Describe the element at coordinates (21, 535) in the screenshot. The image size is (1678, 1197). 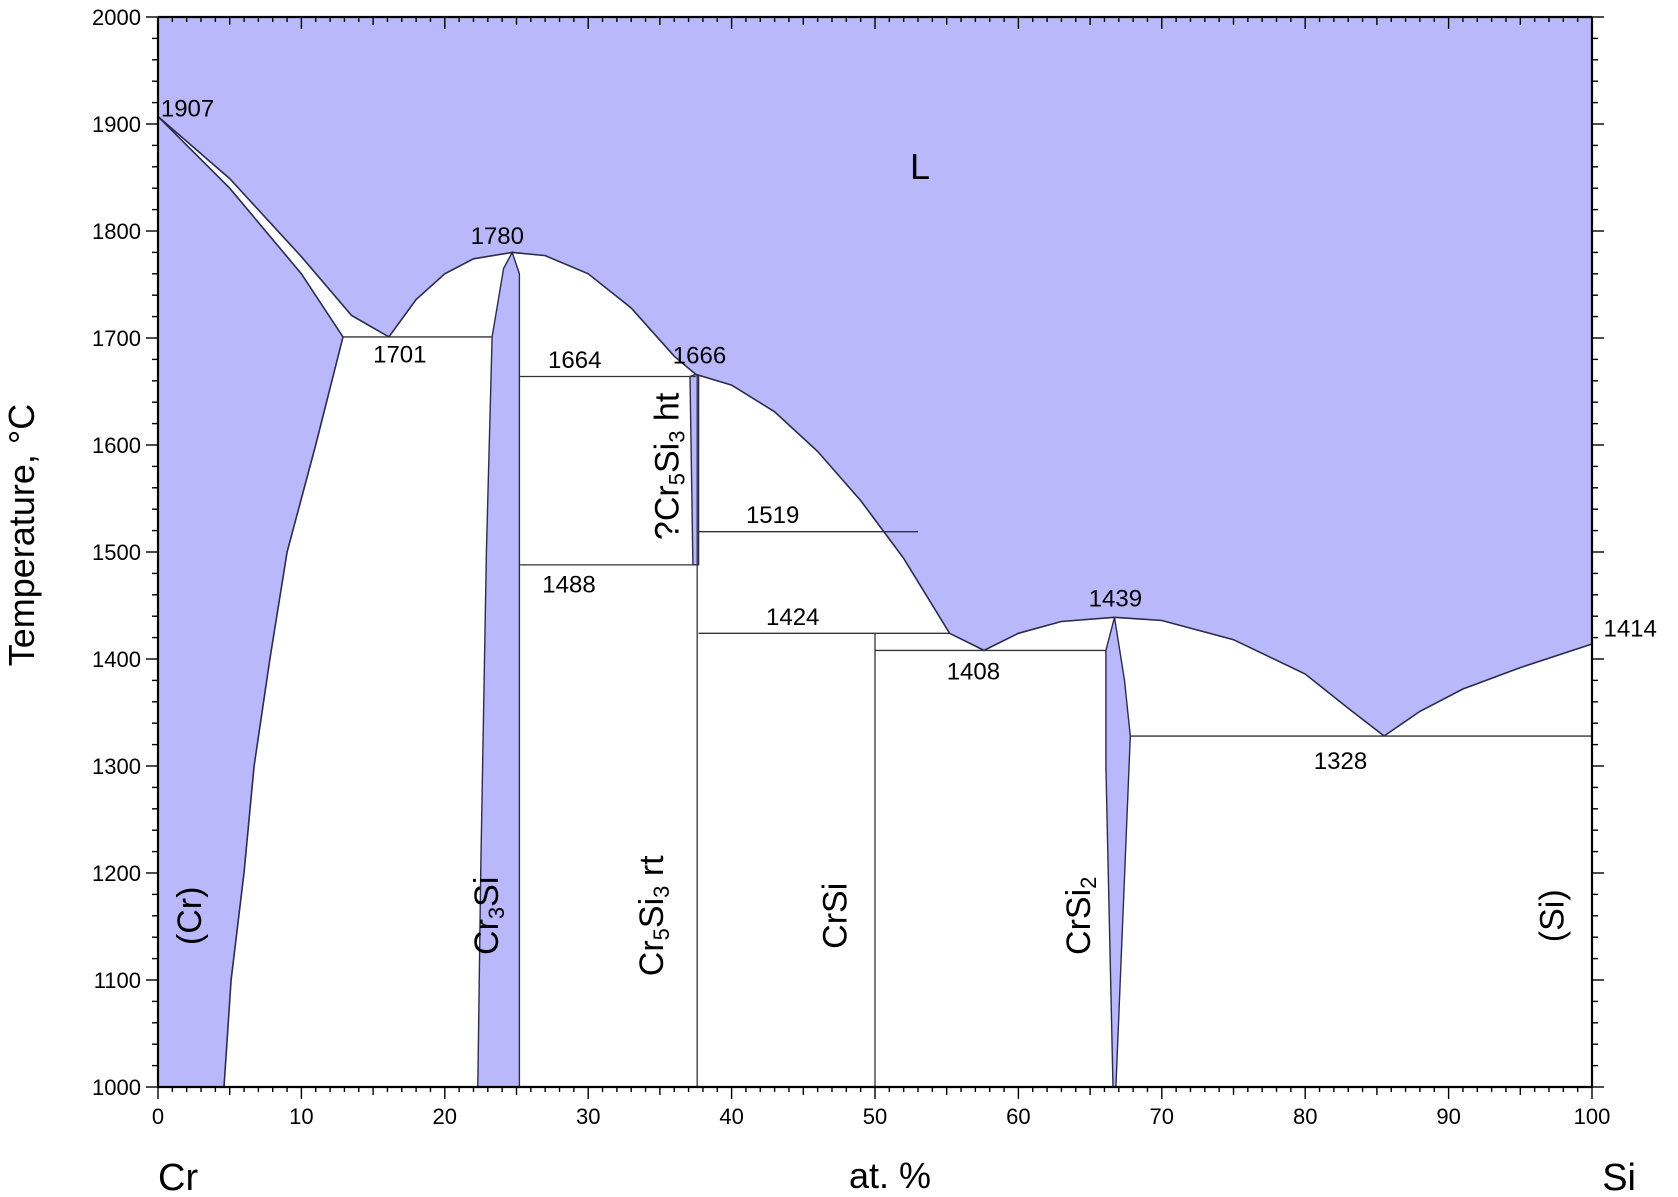
I see `y-axis-title: Temperature, °C` at that location.